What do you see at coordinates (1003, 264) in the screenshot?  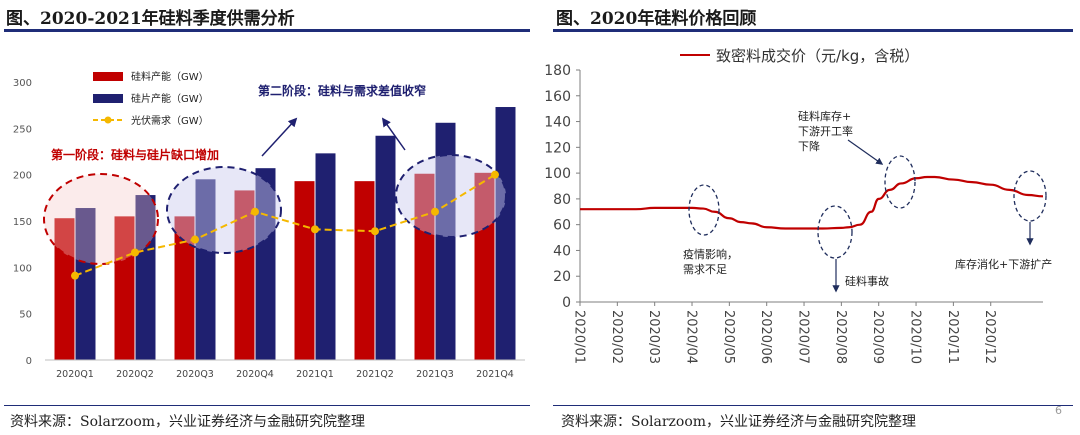 I see `annotation-destock: 库存消化+下游扩产` at bounding box center [1003, 264].